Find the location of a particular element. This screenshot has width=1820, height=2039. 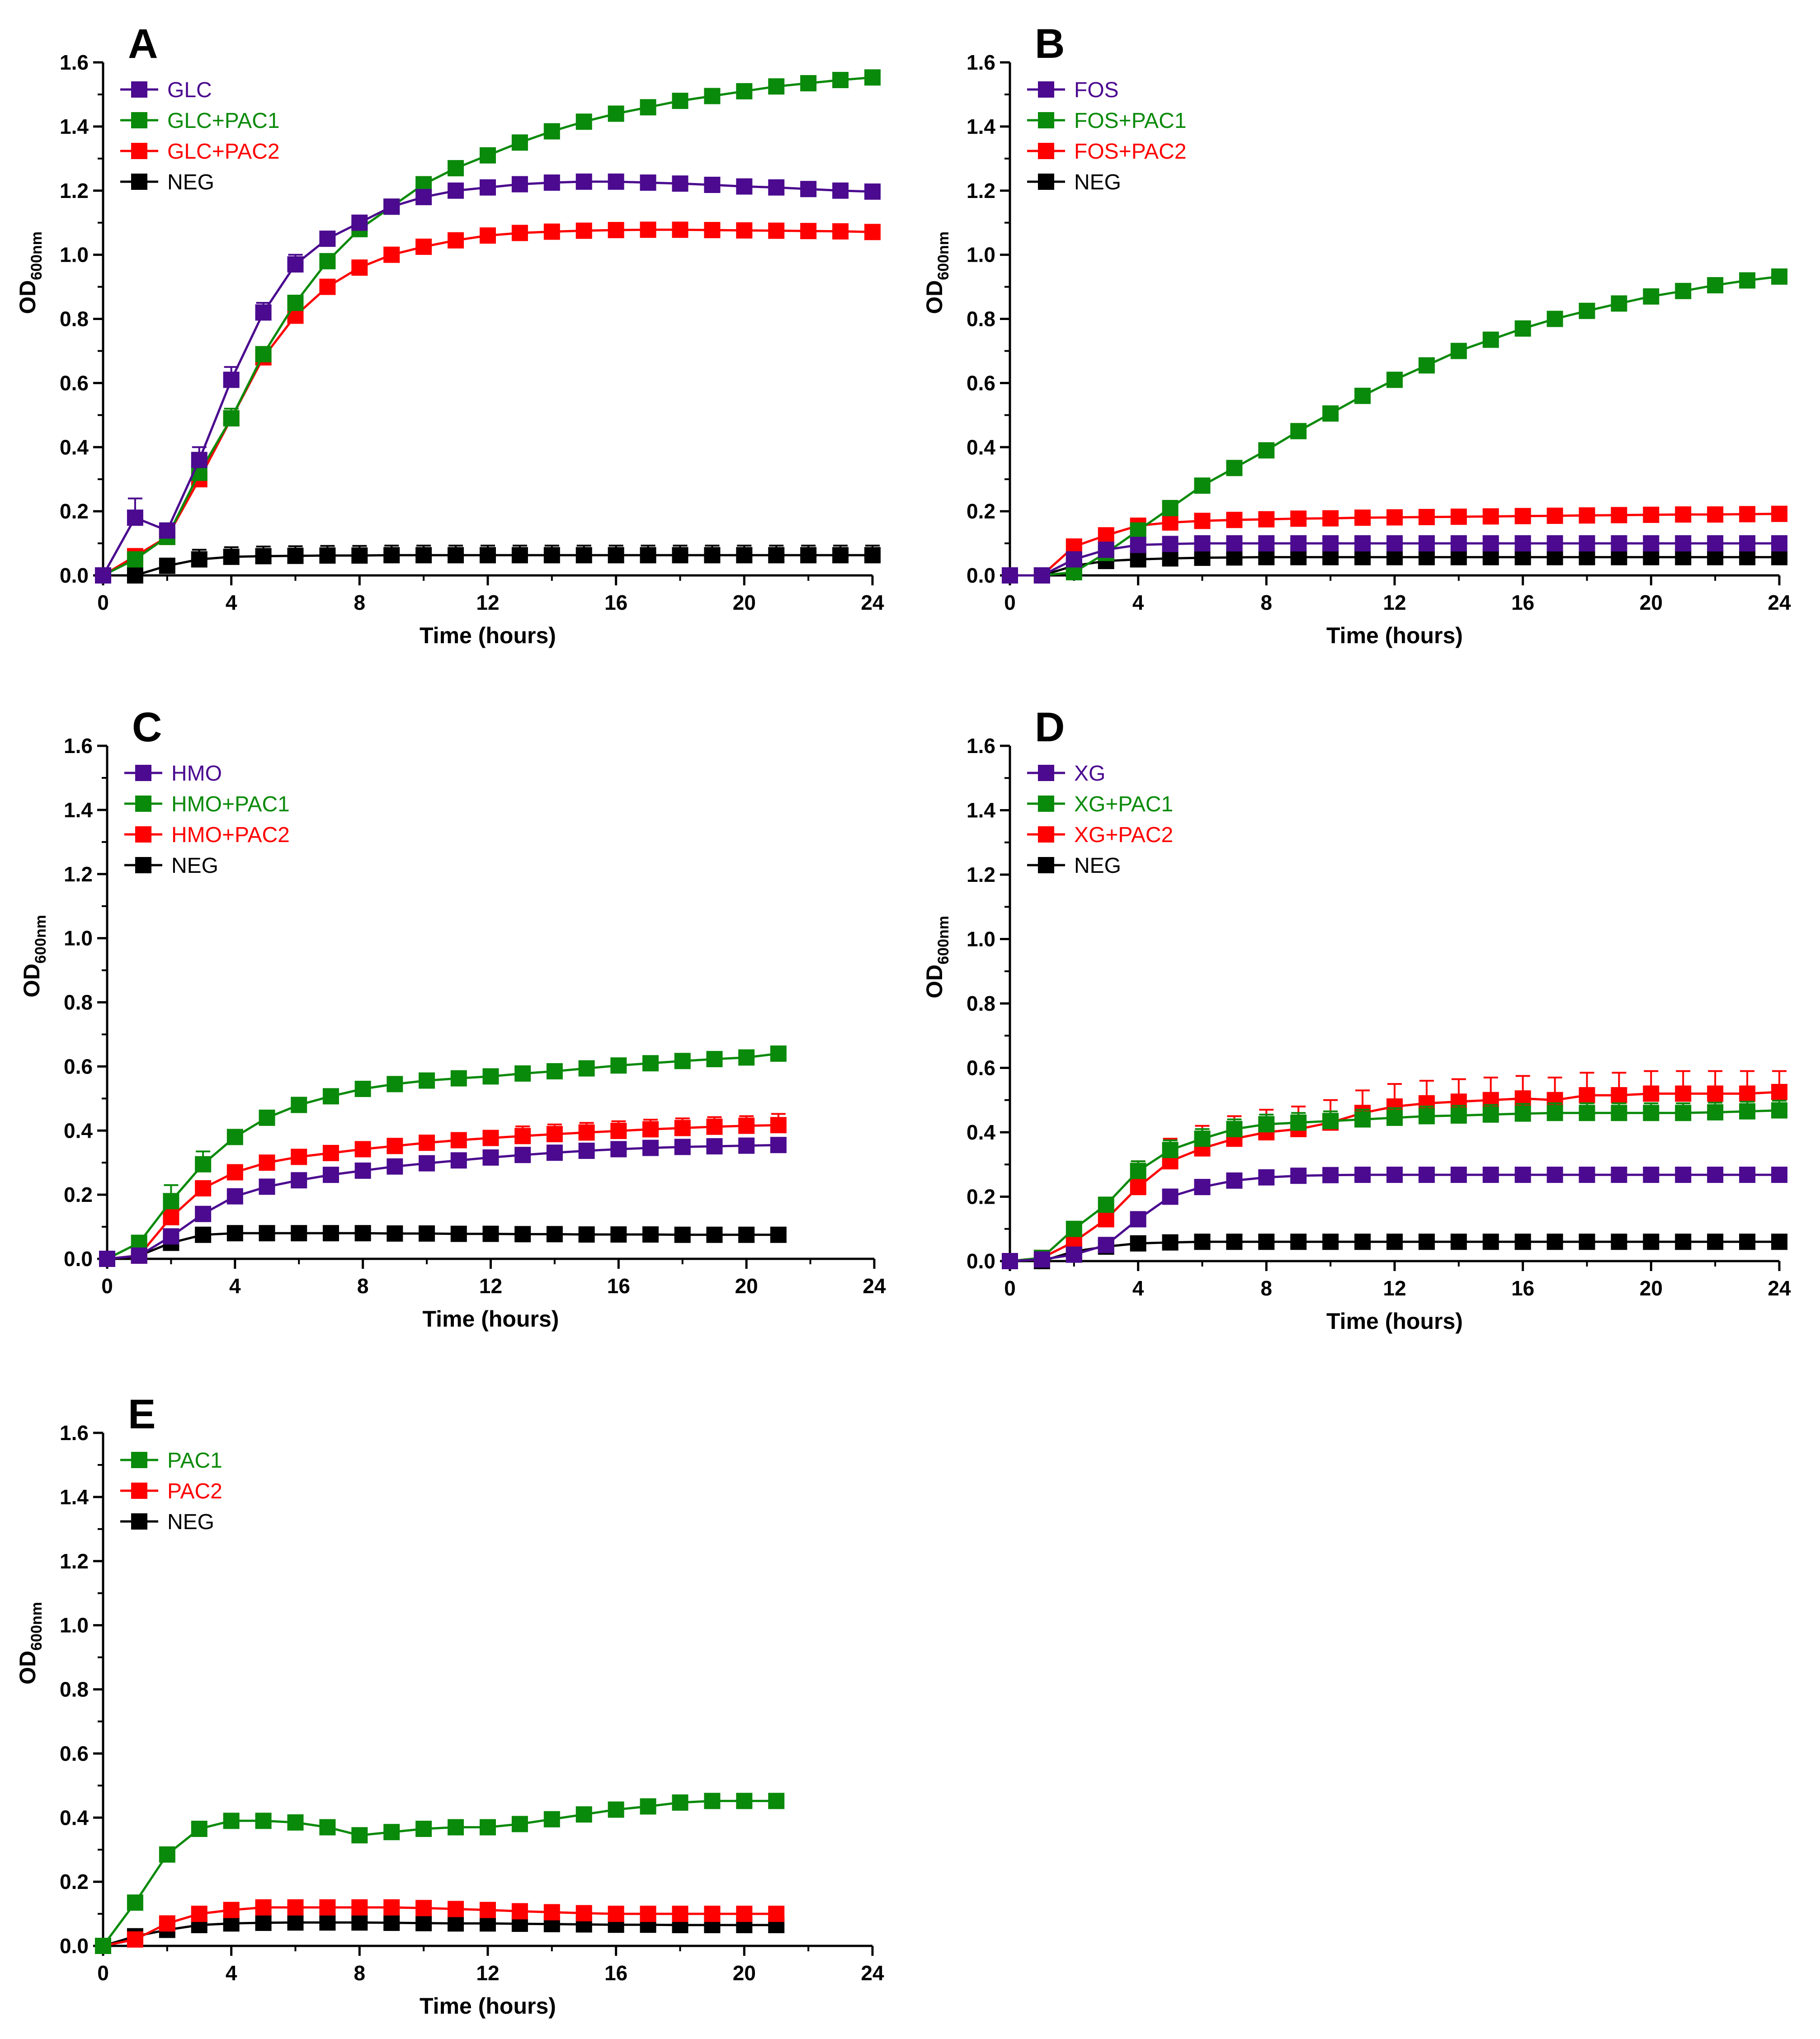

legend-label: PAC2 is located at coordinates (194, 1491).